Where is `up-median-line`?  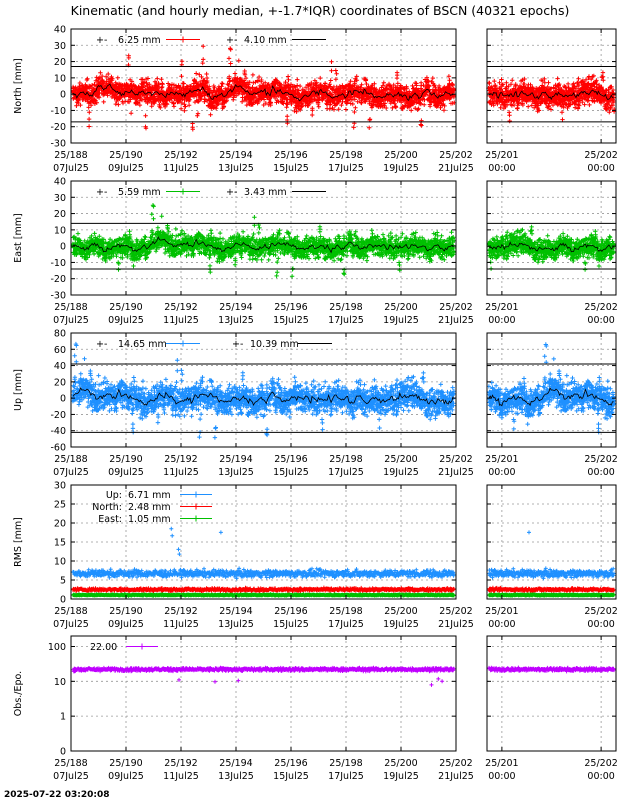 up-median-line is located at coordinates (551, 397).